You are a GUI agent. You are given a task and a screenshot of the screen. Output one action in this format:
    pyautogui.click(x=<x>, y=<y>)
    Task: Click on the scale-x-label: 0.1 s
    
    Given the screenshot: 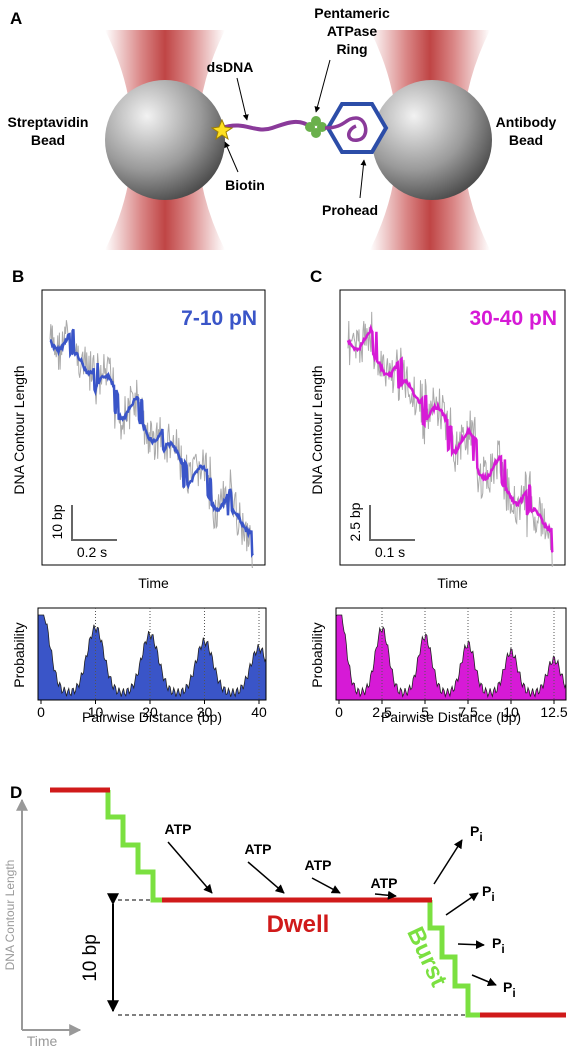 What is the action you would take?
    pyautogui.click(x=390, y=552)
    